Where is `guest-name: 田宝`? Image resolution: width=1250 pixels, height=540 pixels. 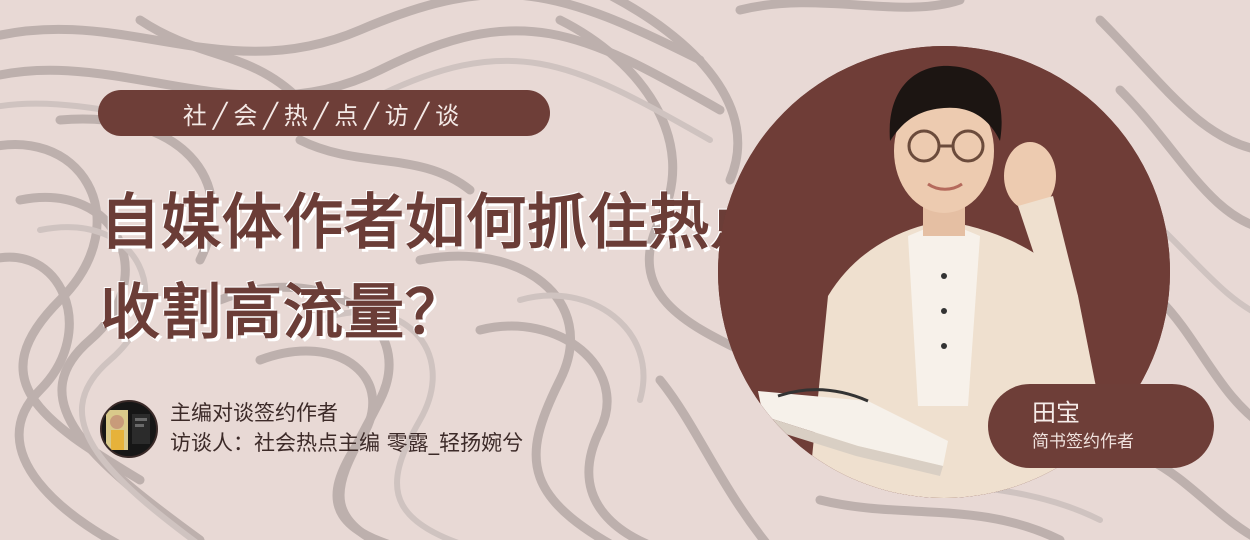 guest-name: 田宝 is located at coordinates (1056, 413).